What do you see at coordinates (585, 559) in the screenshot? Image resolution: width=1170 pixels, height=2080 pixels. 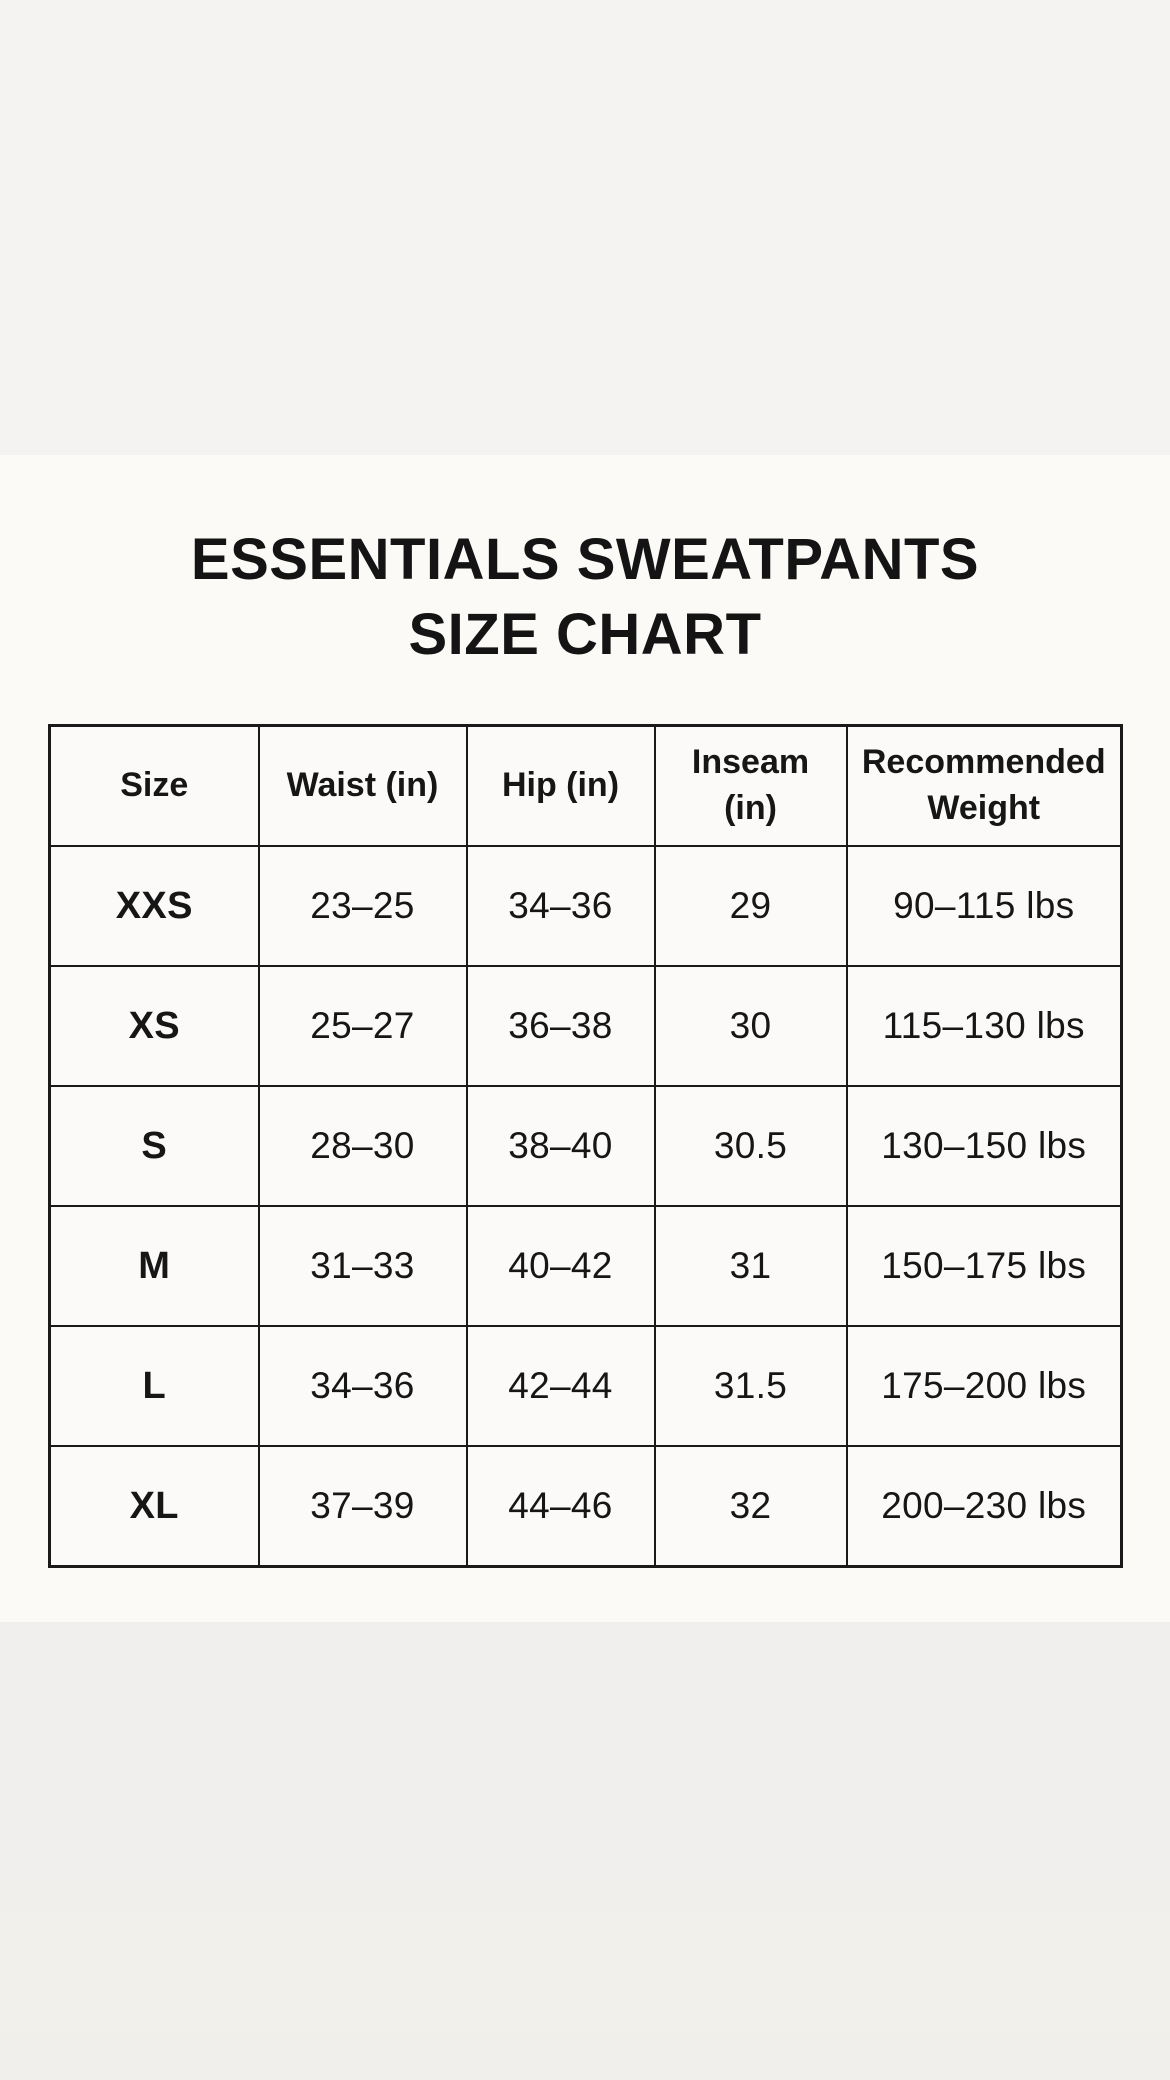 I see `page-title-line-1: ESSENTIALS SWEATPANTS` at bounding box center [585, 559].